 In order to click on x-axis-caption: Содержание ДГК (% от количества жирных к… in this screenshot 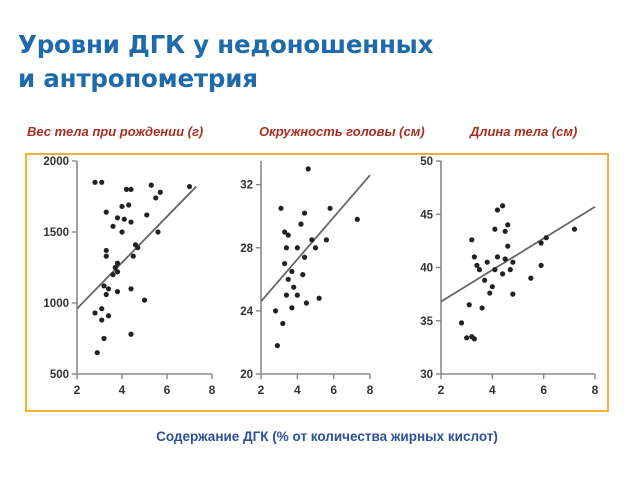, I will do `click(327, 436)`.